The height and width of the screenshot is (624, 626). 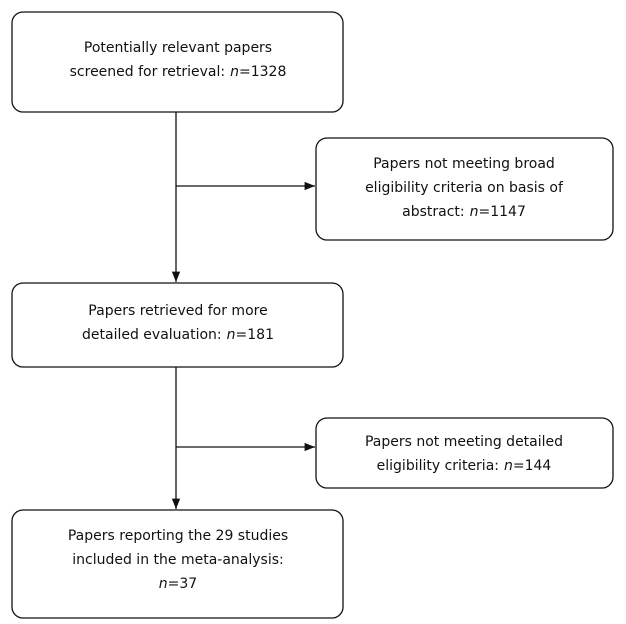 I want to click on node-text: Potentially relevant papers, so click(x=178, y=48).